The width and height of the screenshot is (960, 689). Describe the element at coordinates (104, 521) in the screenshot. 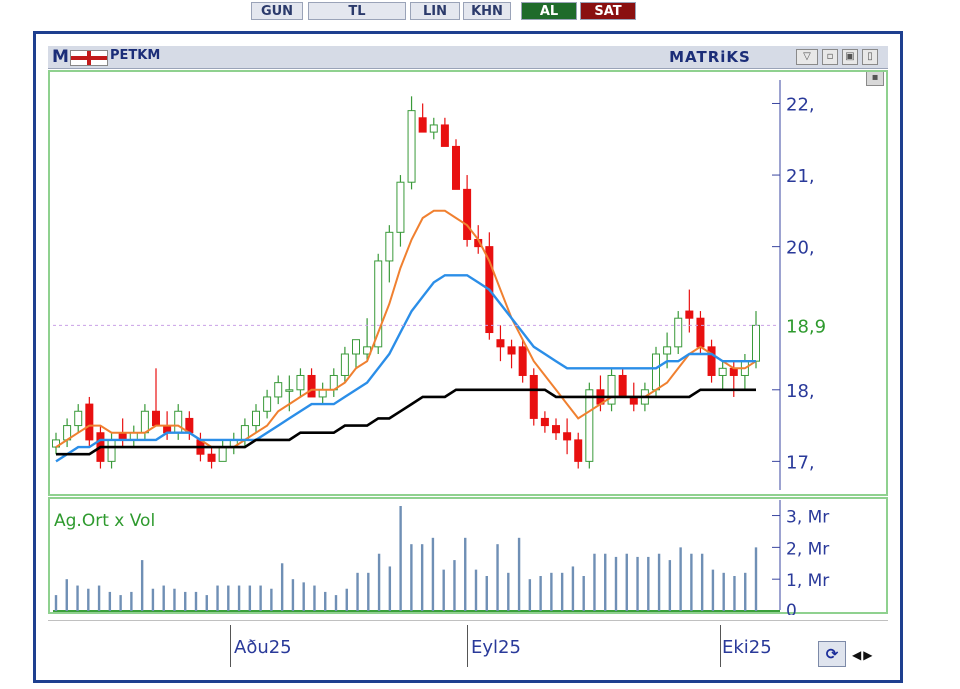

I see `volume-panel-title: Ag.Ort x Vol` at that location.